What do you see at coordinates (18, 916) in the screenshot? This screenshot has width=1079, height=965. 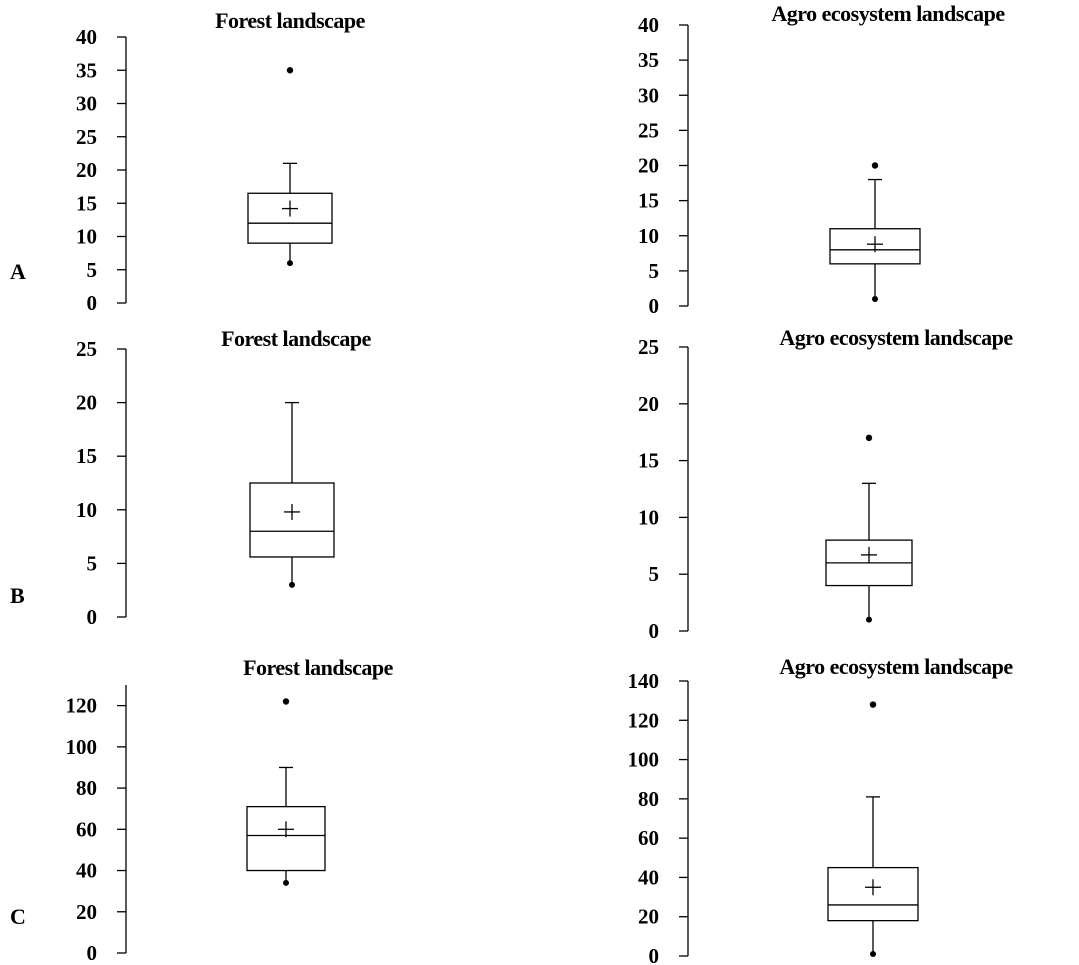 I see `row-label-c: C` at bounding box center [18, 916].